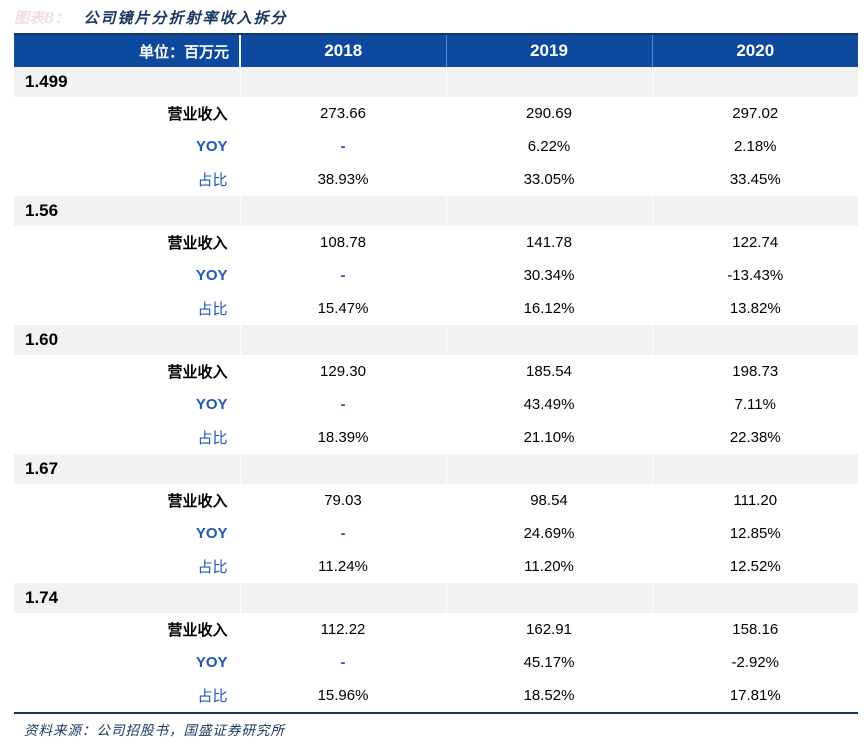  Describe the element at coordinates (548, 371) in the screenshot. I see `value-cell: 185.54` at that location.